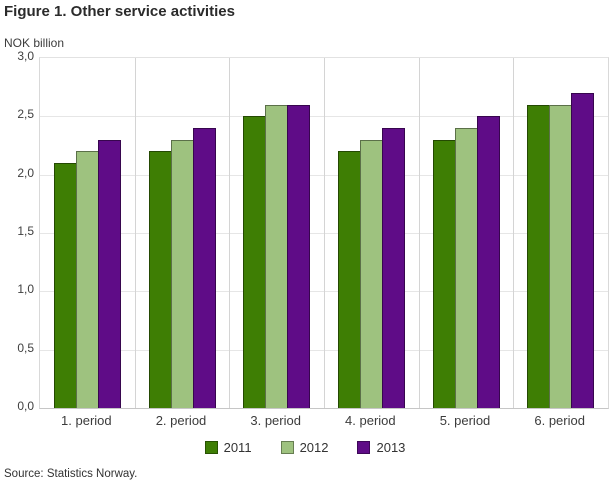 The image size is (610, 488). Describe the element at coordinates (276, 256) in the screenshot. I see `bar-2012-3-period` at that location.